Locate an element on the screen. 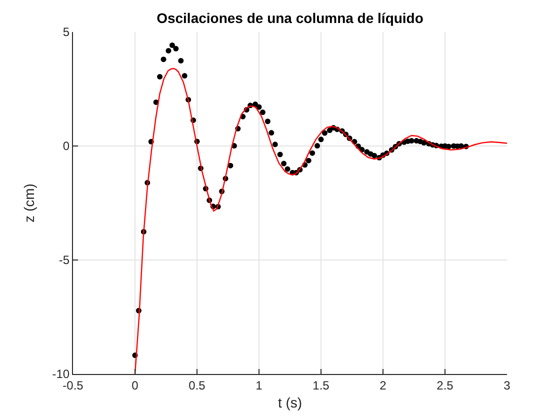  y-tick-label: 5 is located at coordinates (66, 32).